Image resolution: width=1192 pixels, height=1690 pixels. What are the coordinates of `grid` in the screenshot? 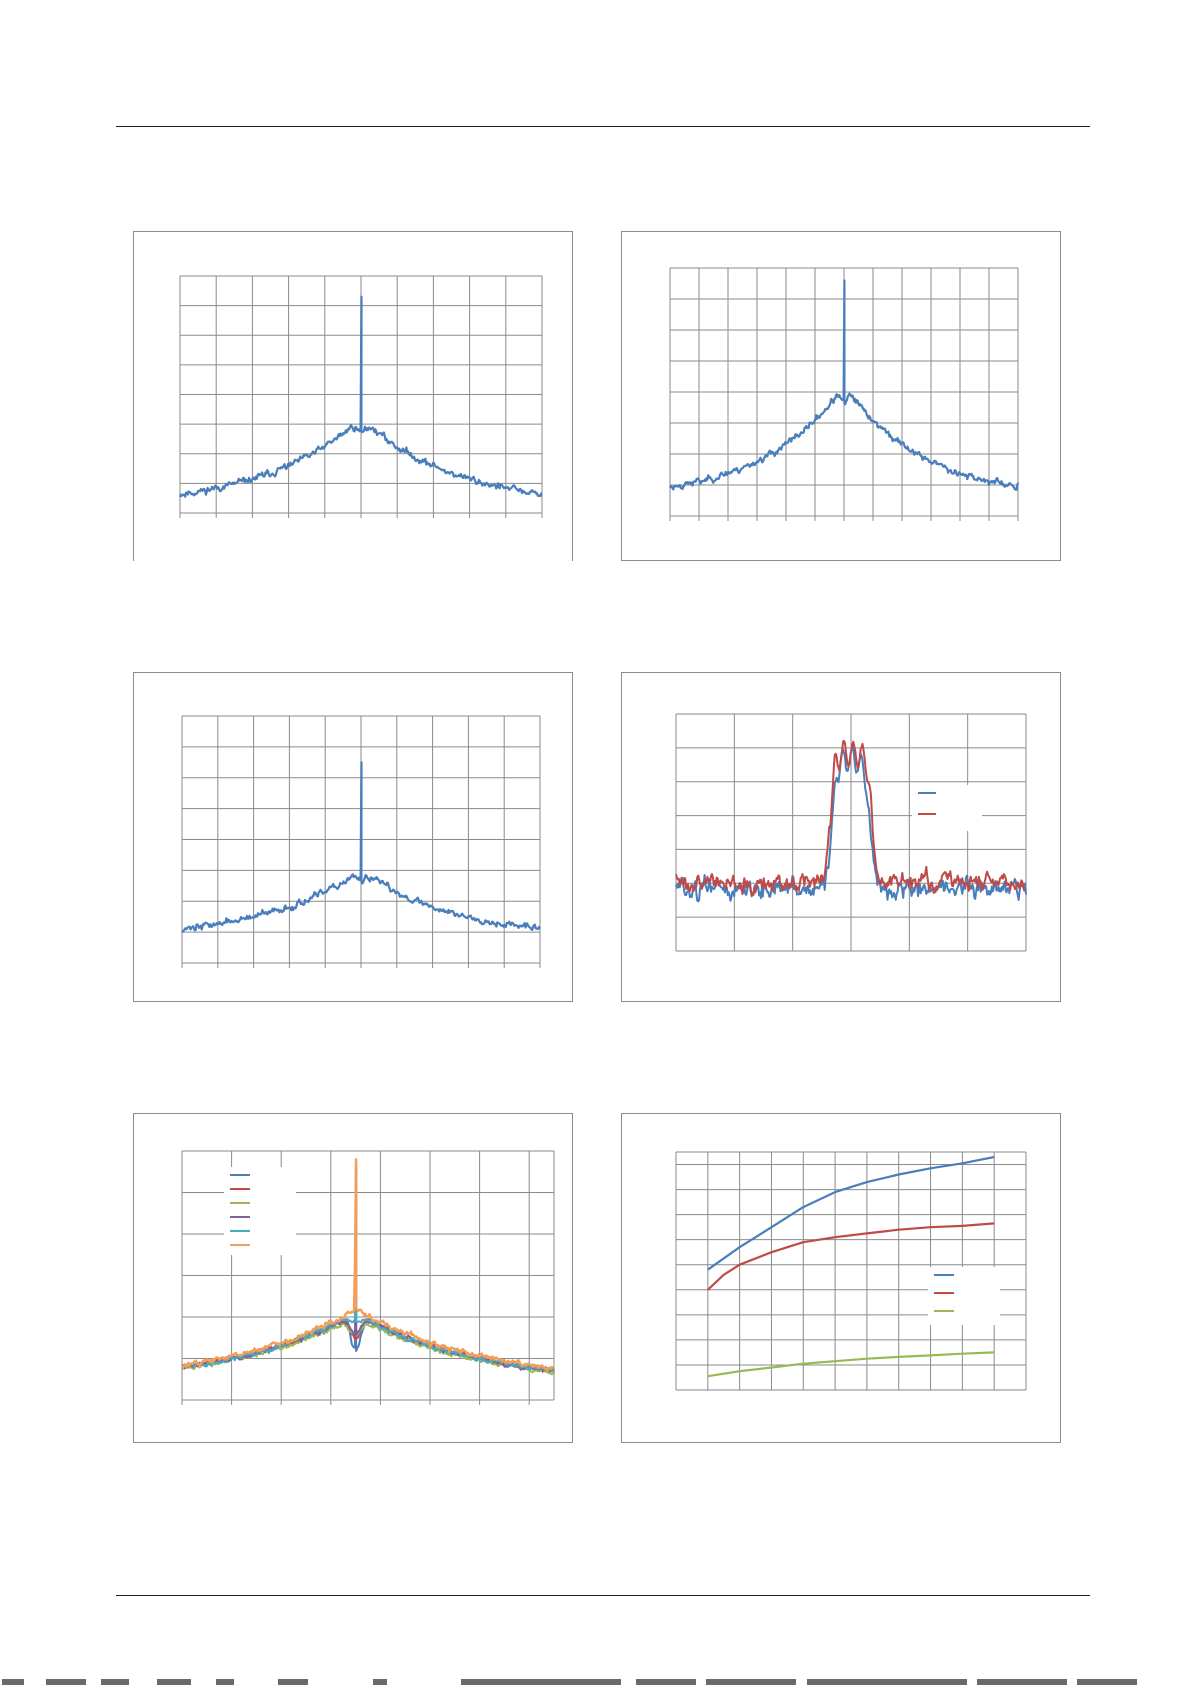 It's located at (851, 832).